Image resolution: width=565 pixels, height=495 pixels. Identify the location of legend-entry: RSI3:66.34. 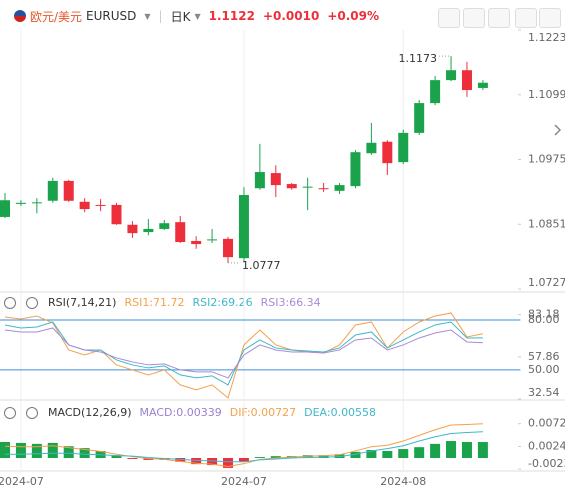
(290, 302).